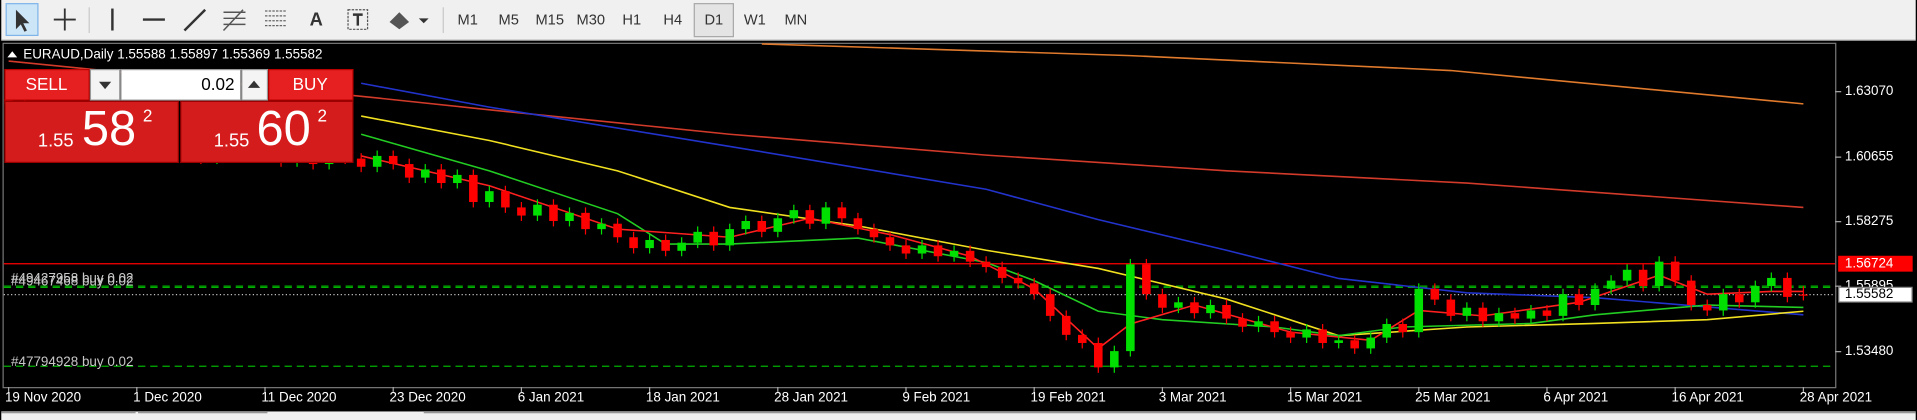 The width and height of the screenshot is (1917, 420). I want to click on sell-price-box, so click(91, 131).